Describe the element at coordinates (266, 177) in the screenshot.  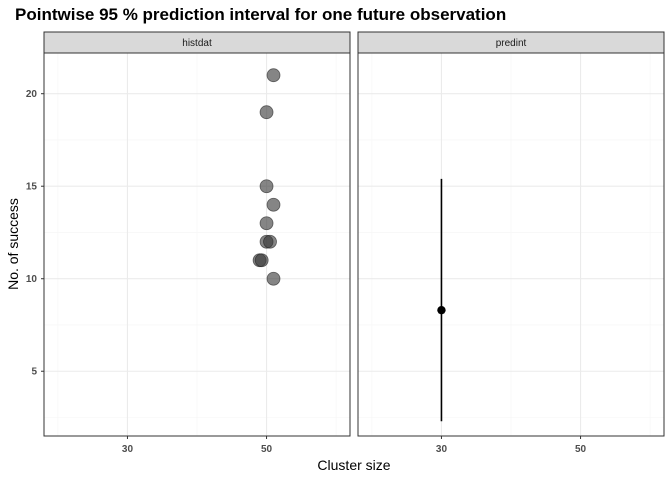
I see `marks-histdat` at that location.